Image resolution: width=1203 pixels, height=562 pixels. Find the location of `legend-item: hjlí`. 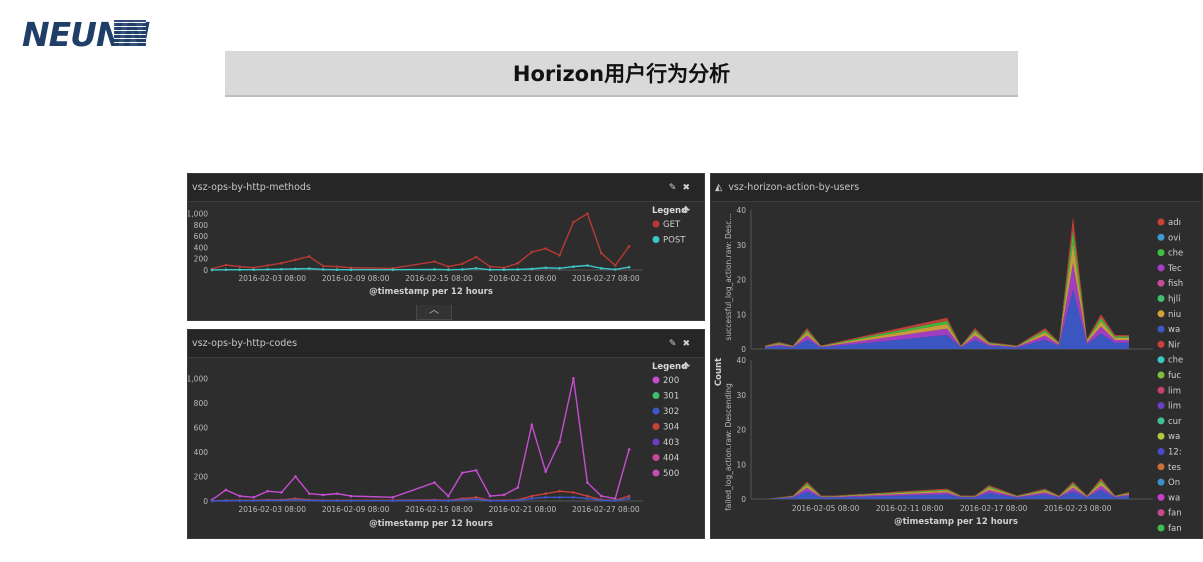

legend-item: hjlí is located at coordinates (1174, 300).